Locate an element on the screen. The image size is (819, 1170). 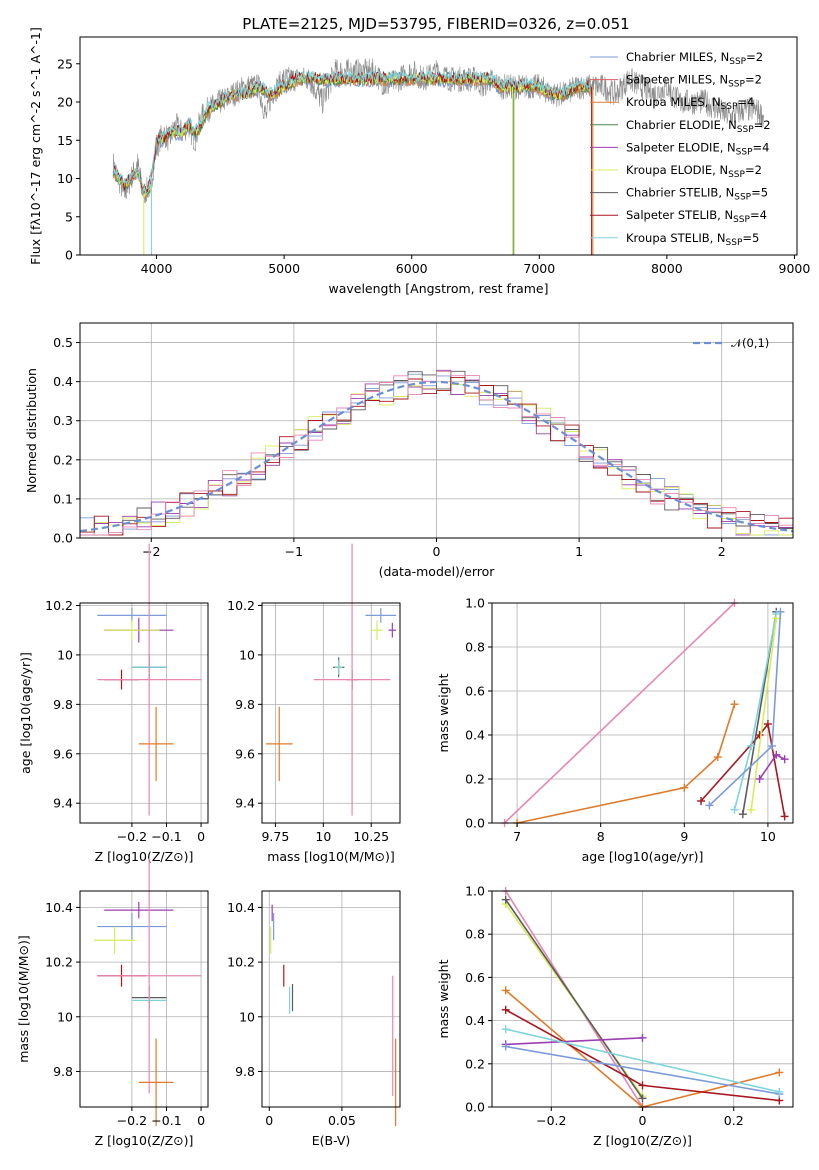
x-axis-label: age [log10(age/yr)] is located at coordinates (643, 856).